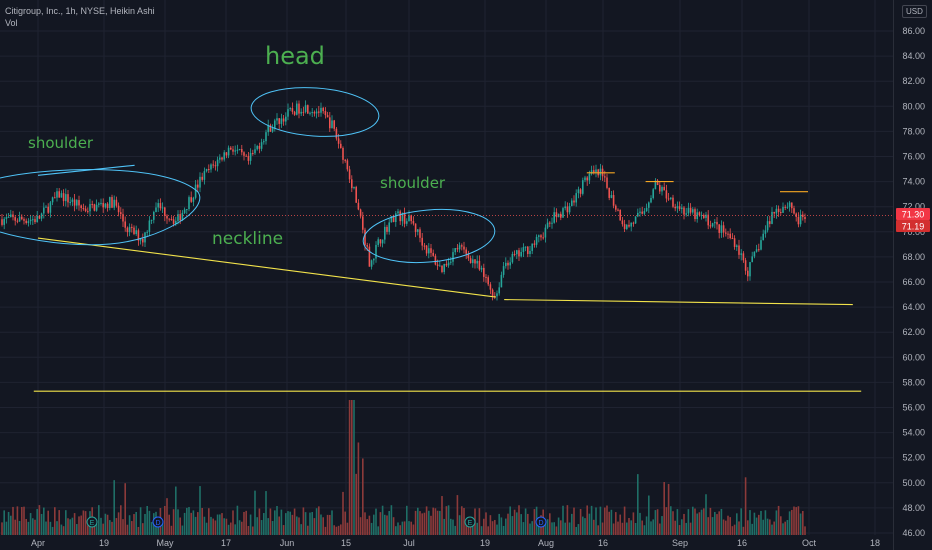 This screenshot has height=550, width=932. I want to click on price-badges: 71.30 71.19, so click(913, 220).